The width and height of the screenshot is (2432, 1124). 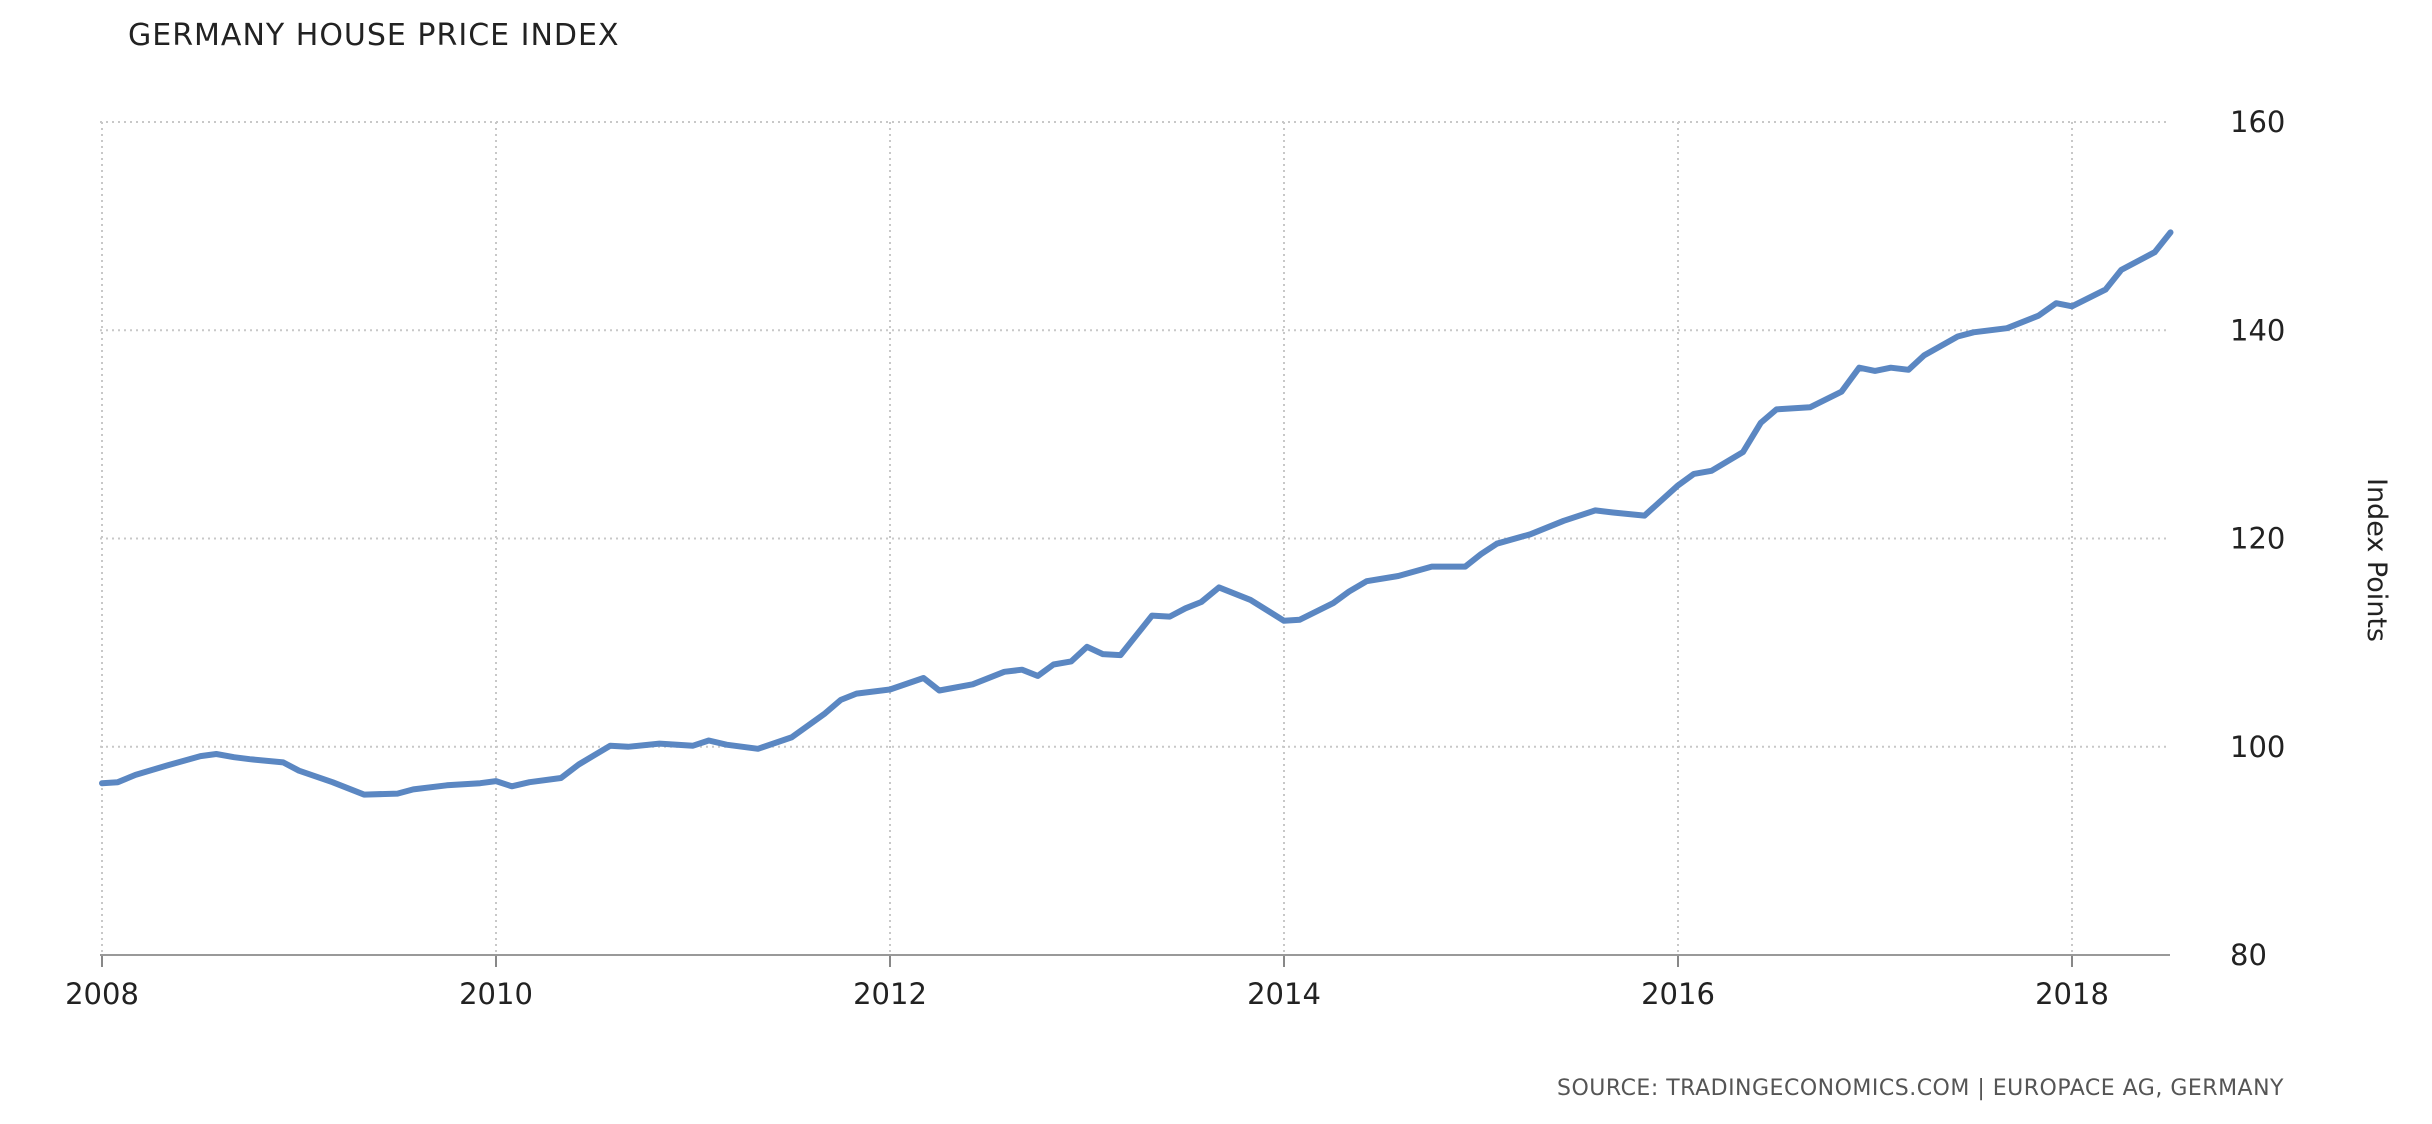 I want to click on x-tick-label: 2016, so click(x=1678, y=994).